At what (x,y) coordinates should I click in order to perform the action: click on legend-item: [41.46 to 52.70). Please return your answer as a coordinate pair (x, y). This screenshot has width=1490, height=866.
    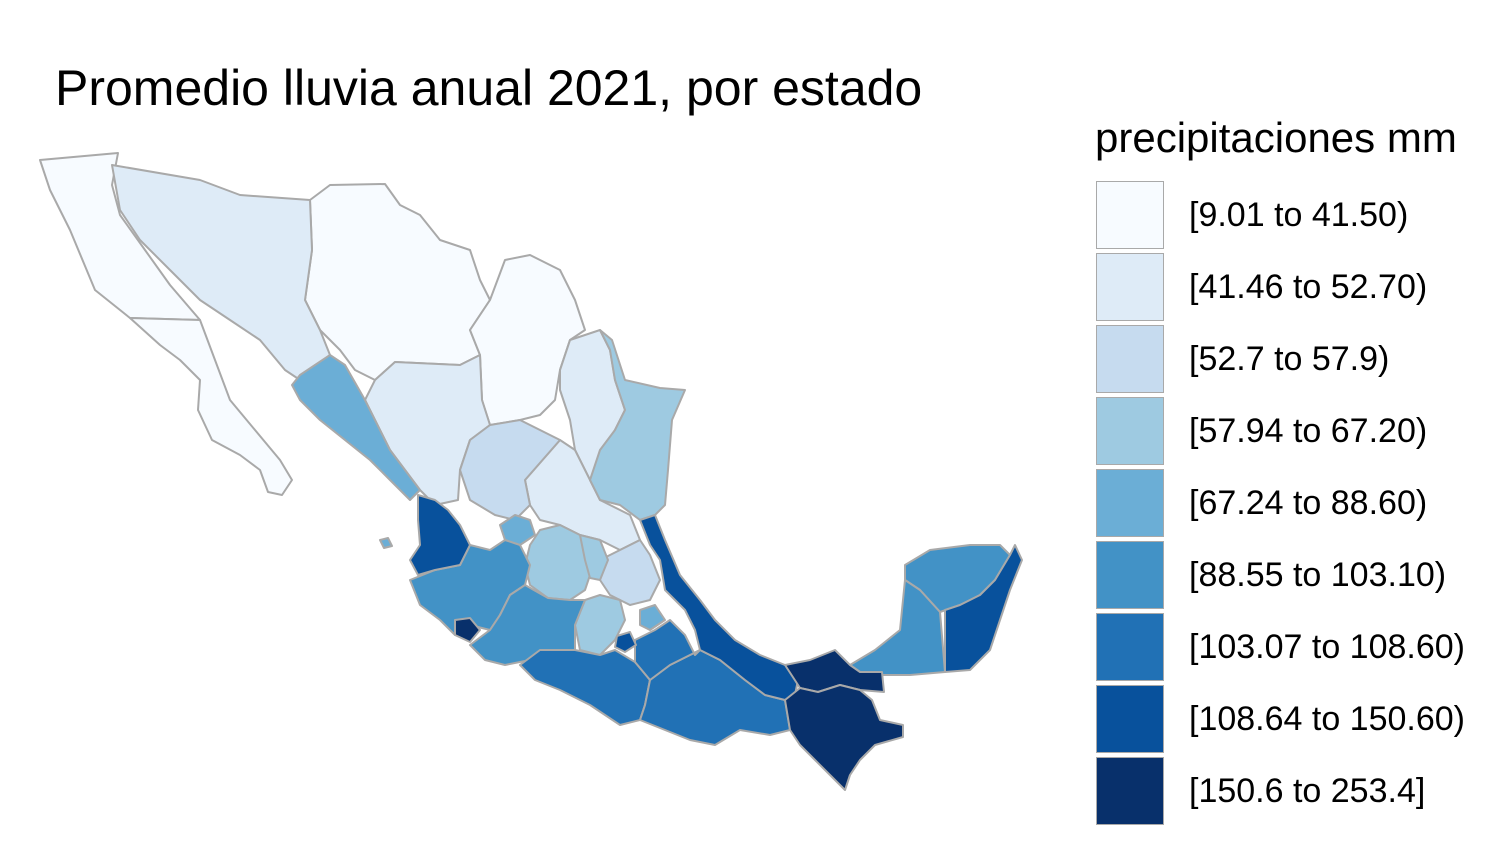
    Looking at the image, I should click on (1290, 288).